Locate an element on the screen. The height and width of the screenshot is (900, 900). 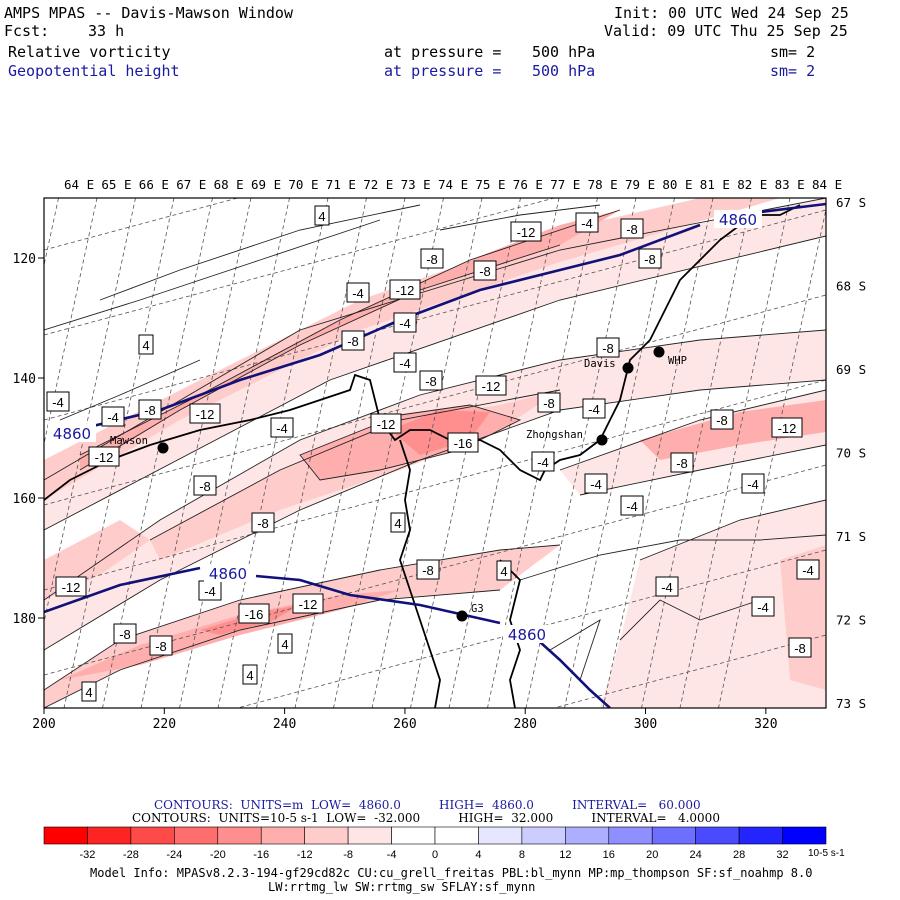
station-label: Mawson is located at coordinates (129, 441).